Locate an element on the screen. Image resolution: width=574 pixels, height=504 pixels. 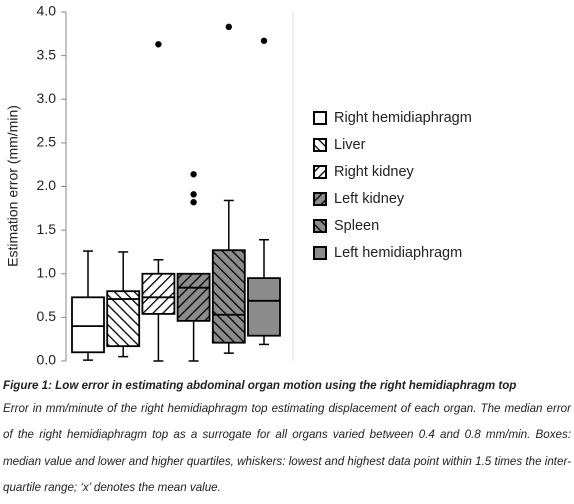
y-tick-label: 2.0 is located at coordinates (47, 185).